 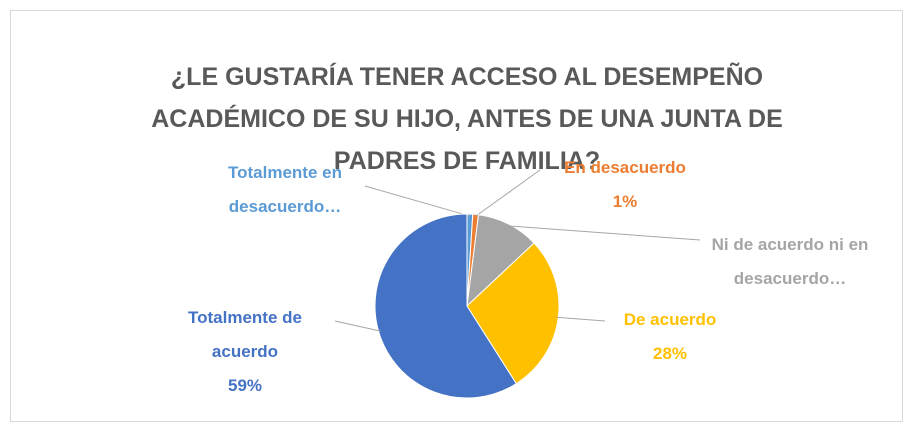 I want to click on category-label: De acuerdo, so click(x=670, y=319).